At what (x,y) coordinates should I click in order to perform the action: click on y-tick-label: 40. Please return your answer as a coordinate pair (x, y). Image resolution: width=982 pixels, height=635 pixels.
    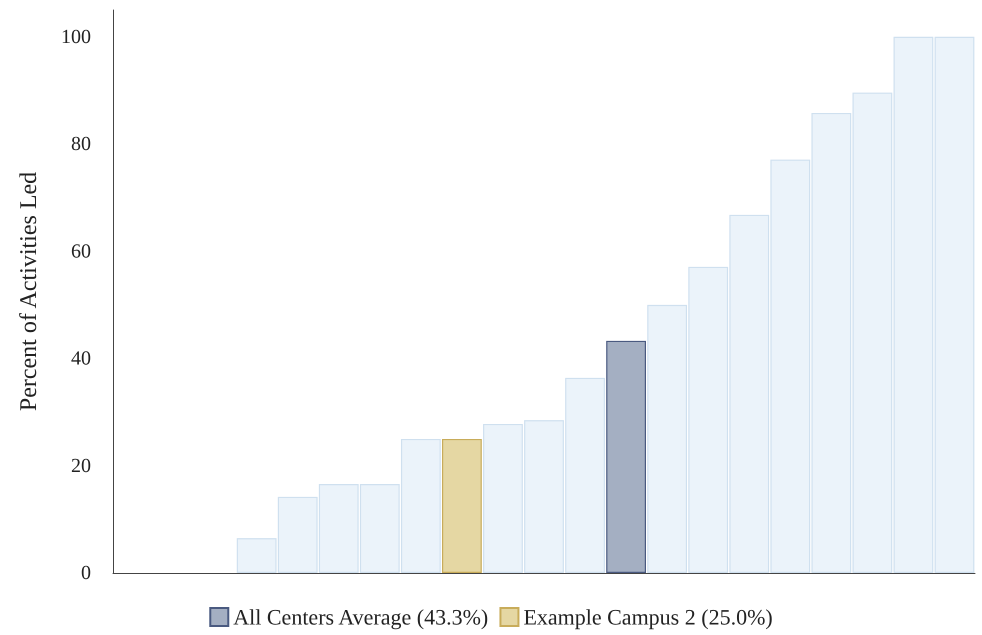
    Looking at the image, I should click on (81, 359).